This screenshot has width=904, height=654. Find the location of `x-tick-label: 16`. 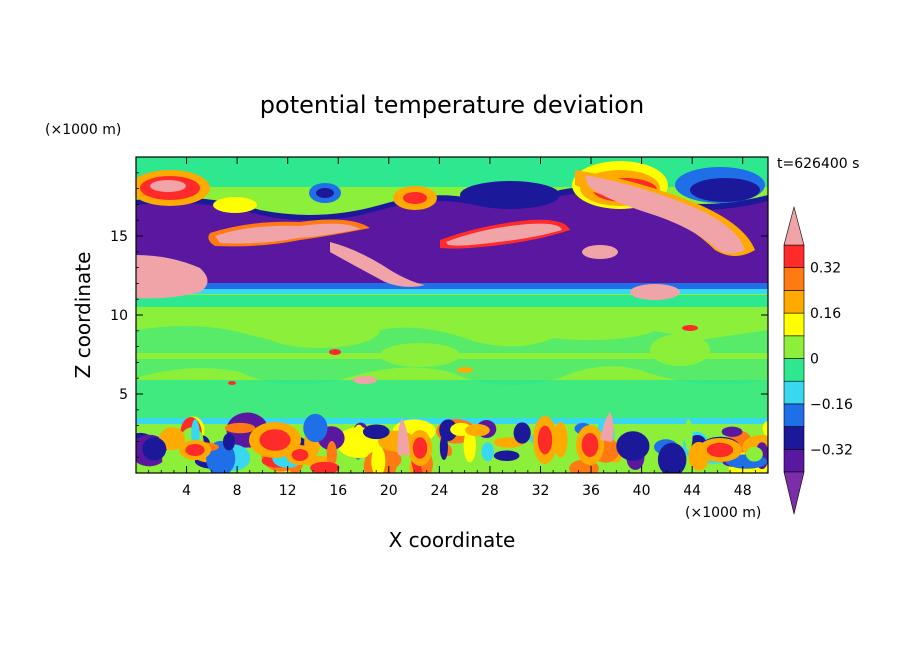

x-tick-label: 16 is located at coordinates (338, 491).